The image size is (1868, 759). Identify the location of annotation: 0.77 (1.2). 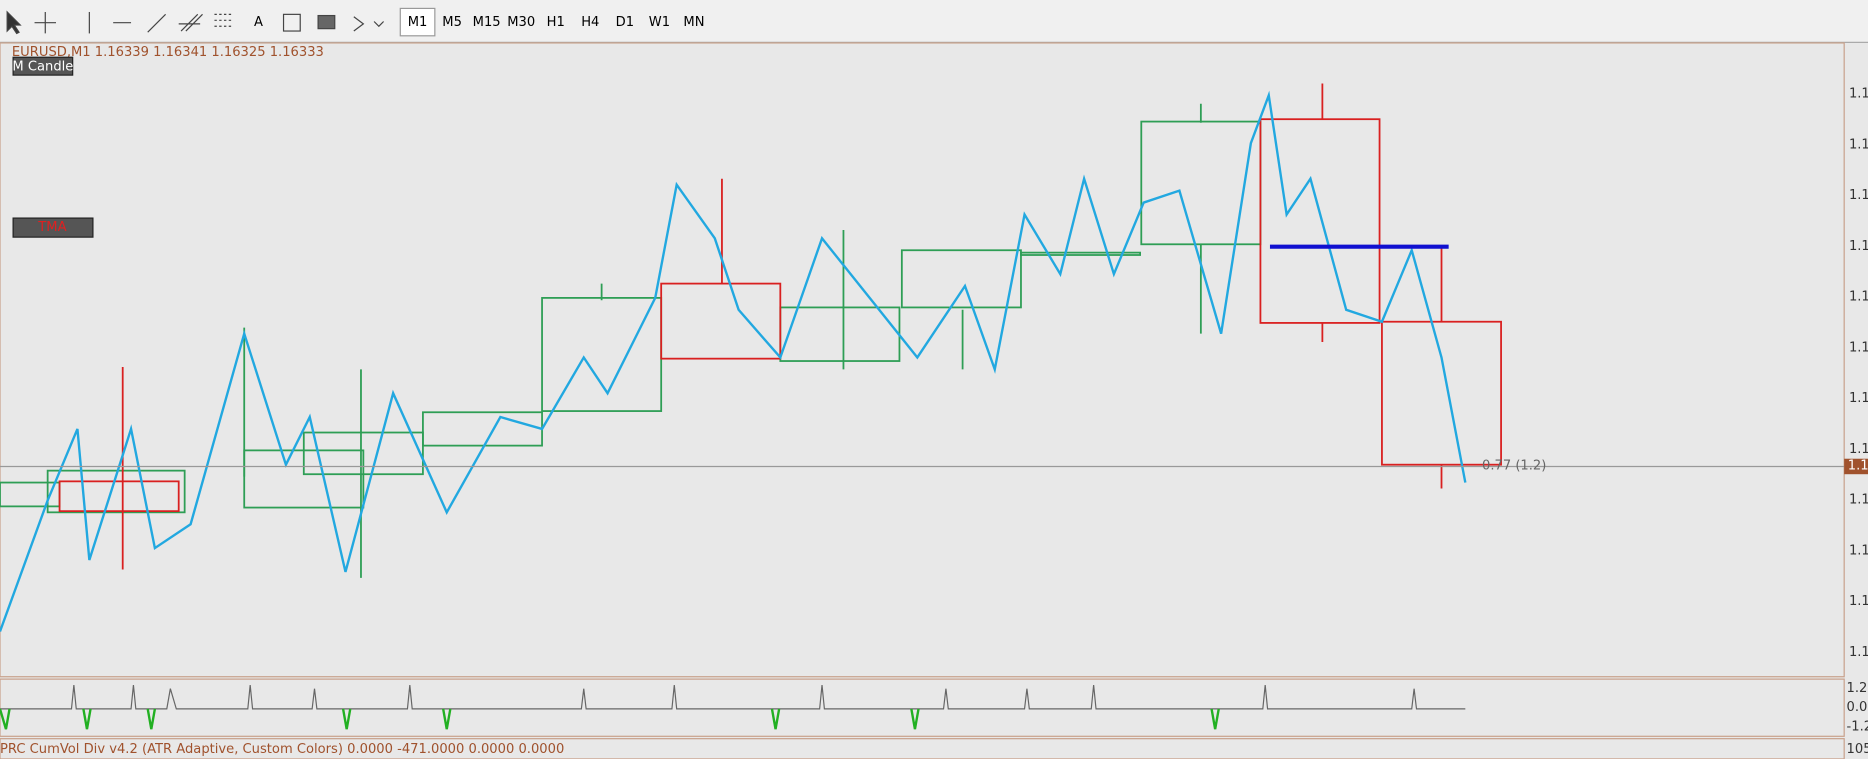
(1514, 465).